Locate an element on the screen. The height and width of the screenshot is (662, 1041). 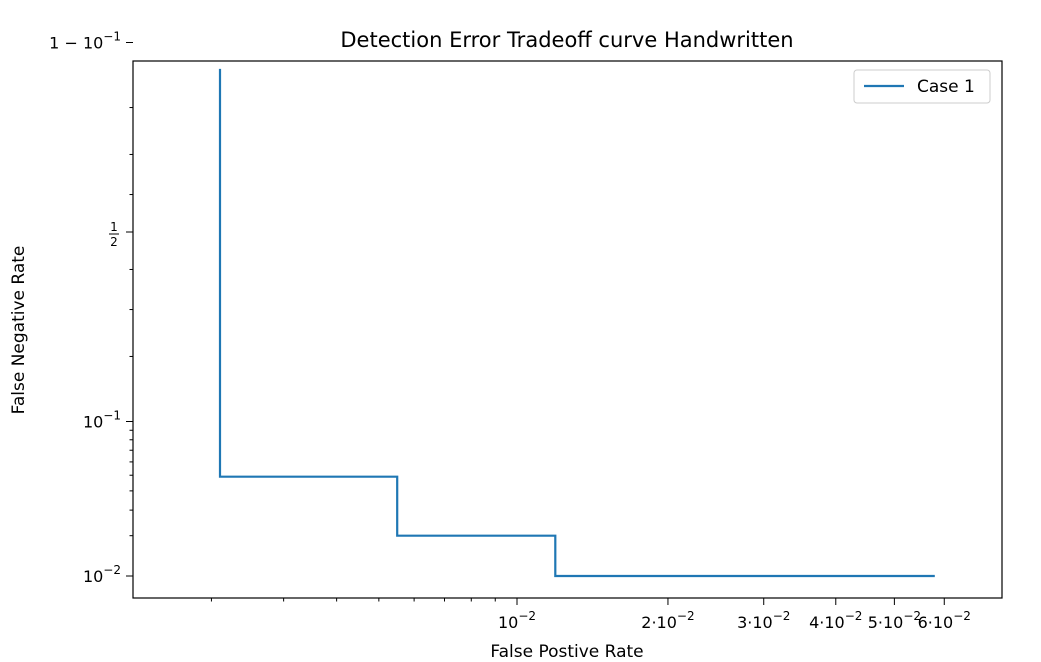
svg-text: 1 is located at coordinates (114, 227).